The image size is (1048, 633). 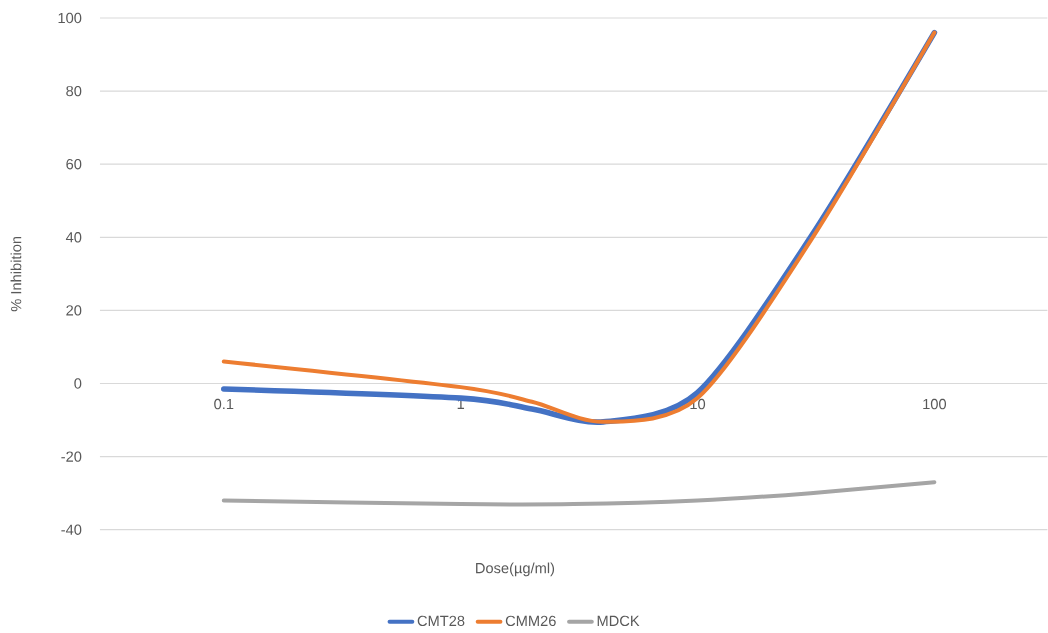 What do you see at coordinates (515, 569) in the screenshot?
I see `x-axis-title: Dose(µg/ml)` at bounding box center [515, 569].